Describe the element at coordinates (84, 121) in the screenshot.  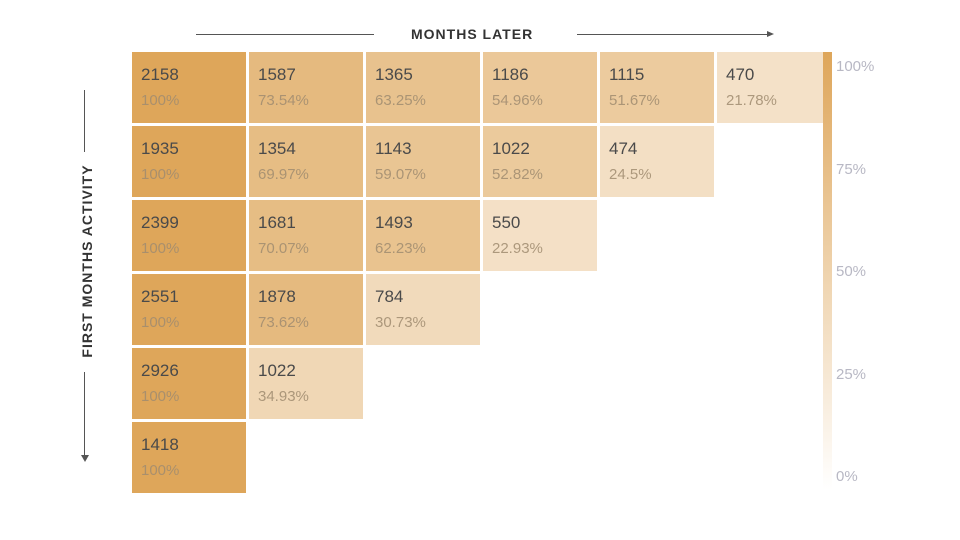
I see `y-axis-line-top` at that location.